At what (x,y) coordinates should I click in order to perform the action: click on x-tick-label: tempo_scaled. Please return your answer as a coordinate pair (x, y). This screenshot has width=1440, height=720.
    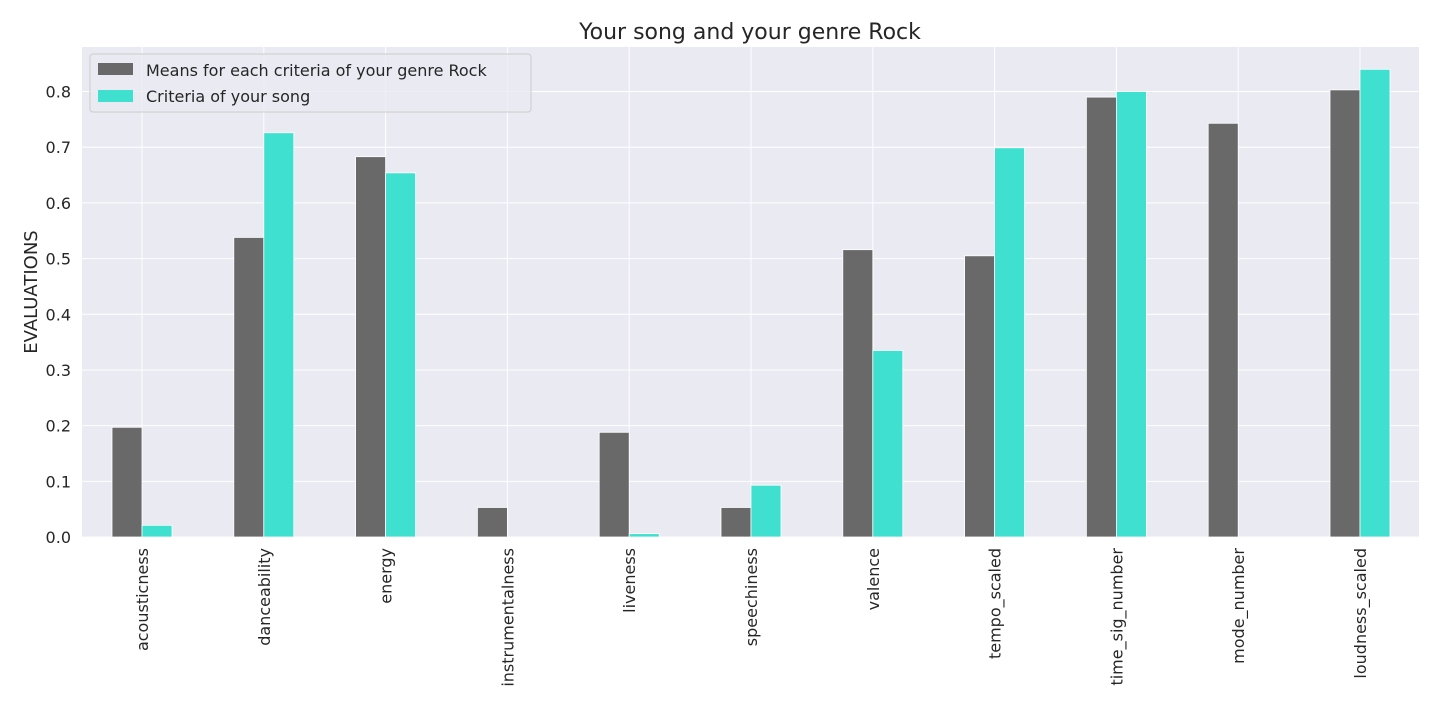
    Looking at the image, I should click on (996, 603).